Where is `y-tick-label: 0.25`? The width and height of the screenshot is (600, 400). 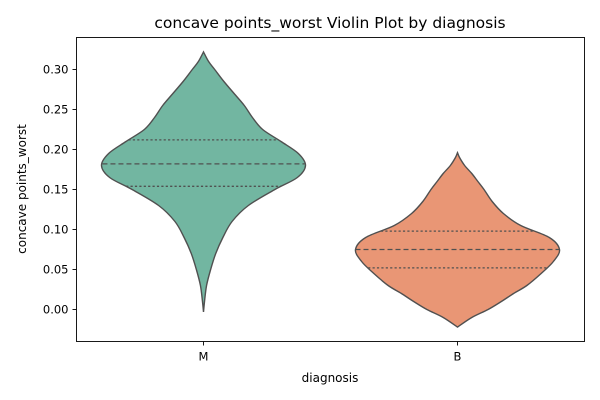 y-tick-label: 0.25 is located at coordinates (56, 110).